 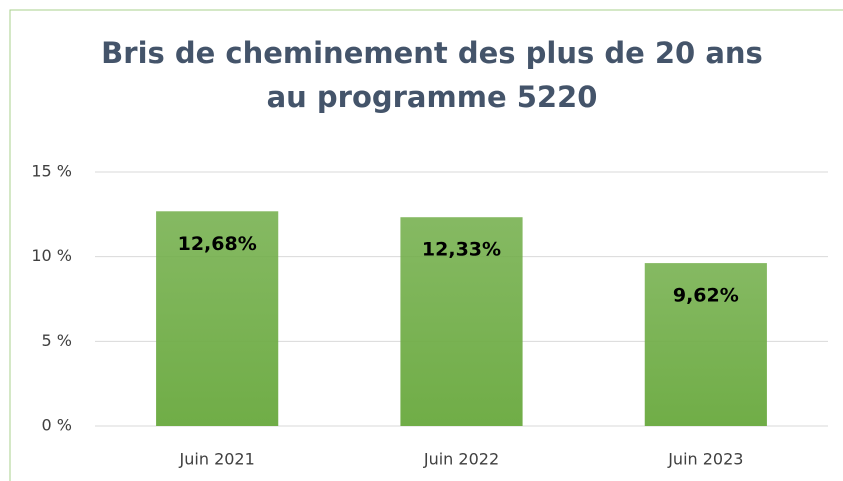 What do you see at coordinates (217, 459) in the screenshot?
I see `x-tick-label: Juin 2021` at bounding box center [217, 459].